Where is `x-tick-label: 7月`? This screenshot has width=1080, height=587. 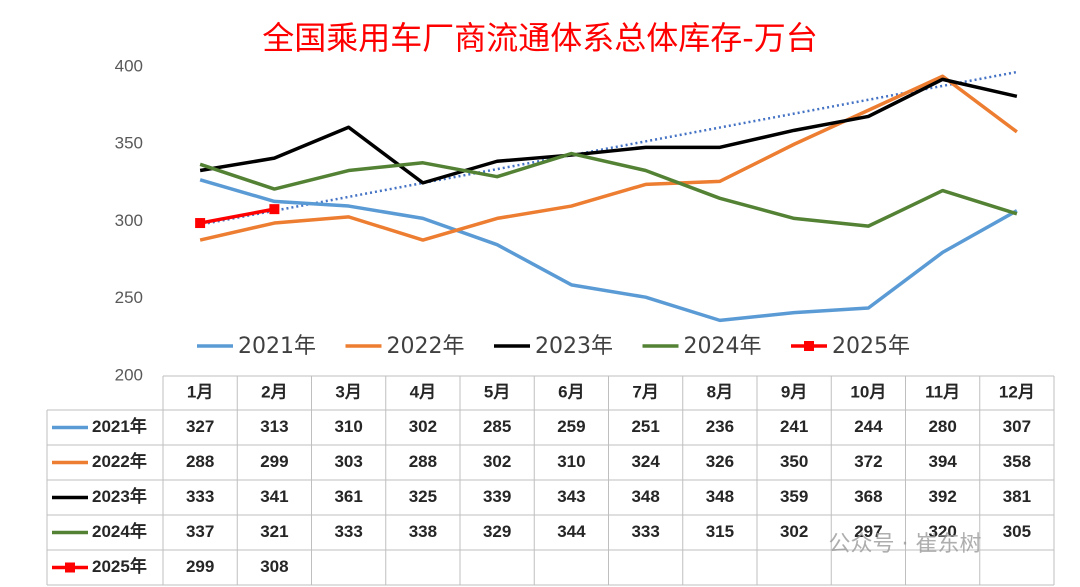 x-tick-label: 7月 is located at coordinates (645, 391).